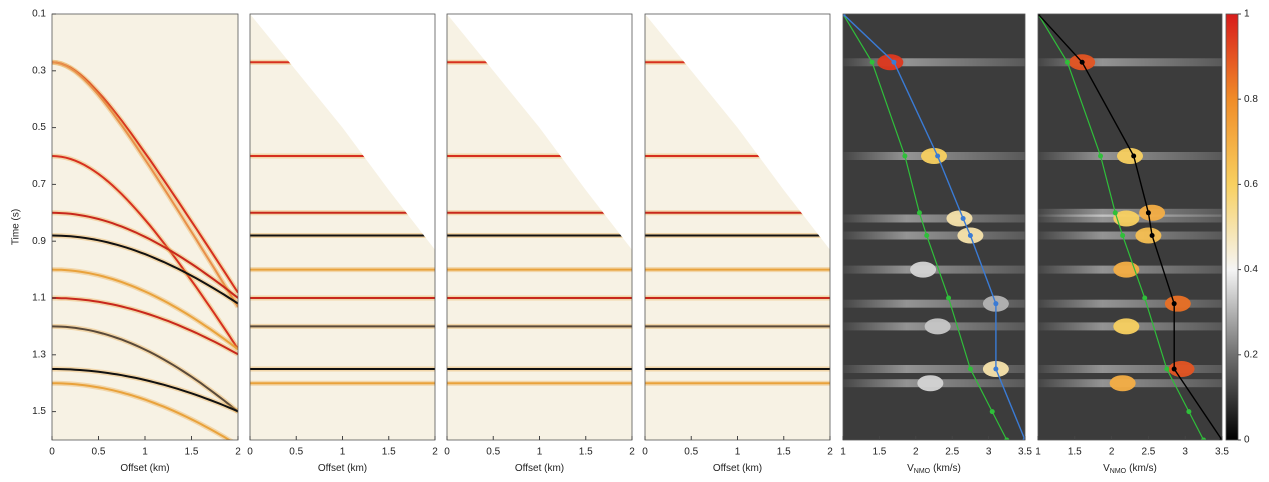 This screenshot has width=1269, height=482. What do you see at coordinates (1025, 452) in the screenshot?
I see `x-tick-label: 3.5` at bounding box center [1025, 452].